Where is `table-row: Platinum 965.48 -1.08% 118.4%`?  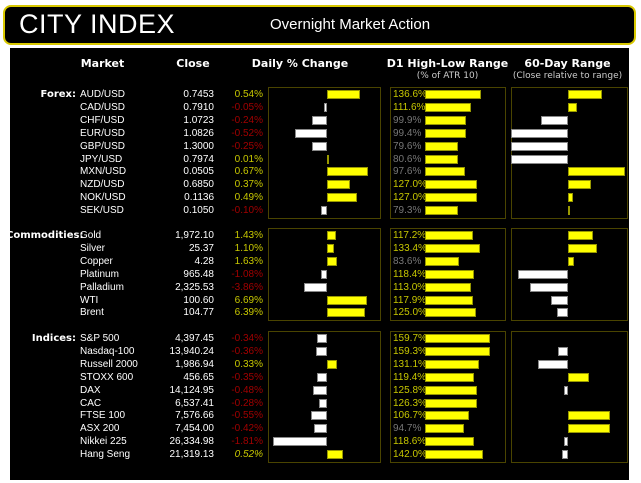 table-row: Platinum 965.48 -1.08% 118.4% is located at coordinates (320, 274).